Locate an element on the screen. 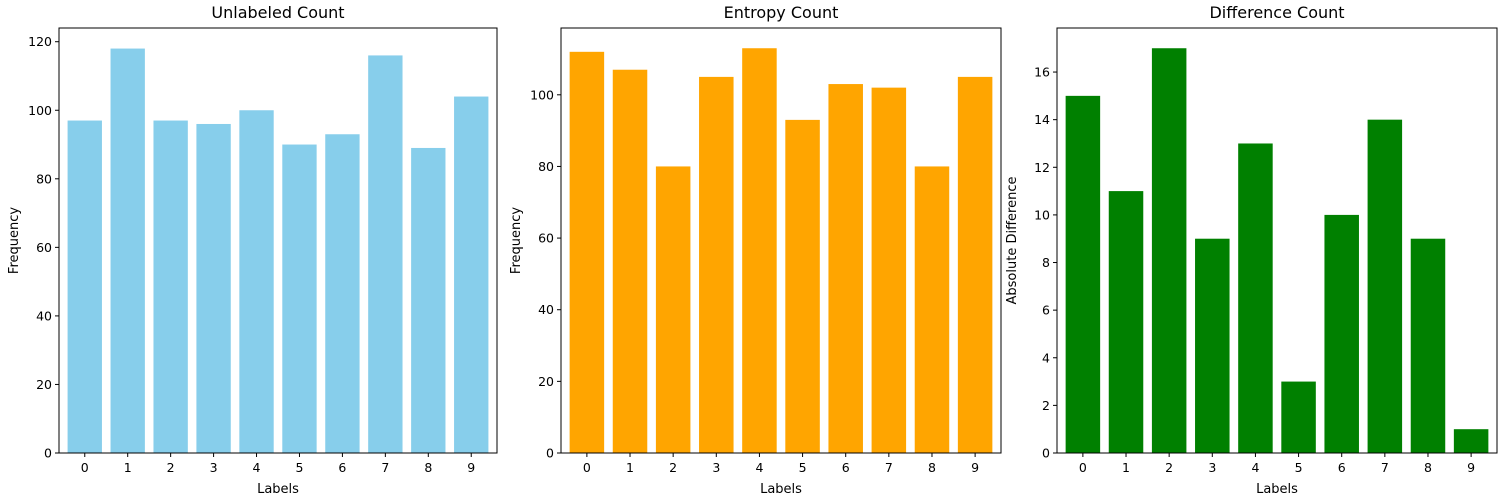 Image resolution: width=1500 pixels, height=500 pixels. y-tick-label: 16 is located at coordinates (1042, 72).